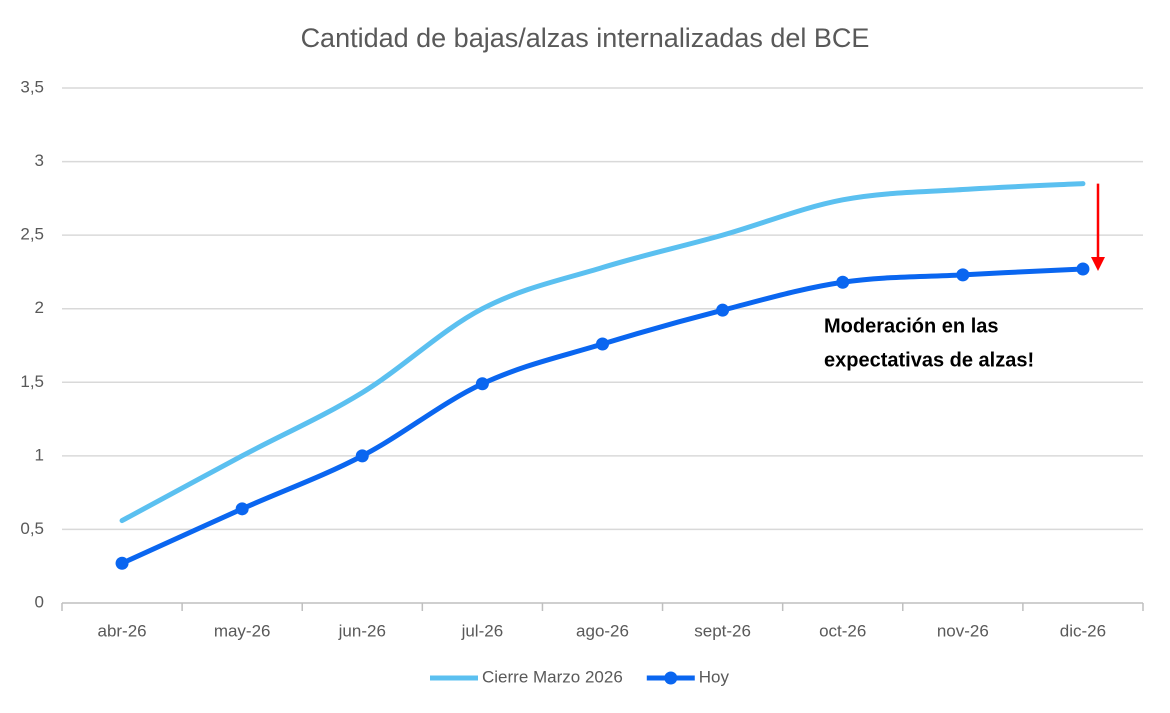 The image size is (1170, 713). I want to click on y-tick-label: 2, so click(39, 307).